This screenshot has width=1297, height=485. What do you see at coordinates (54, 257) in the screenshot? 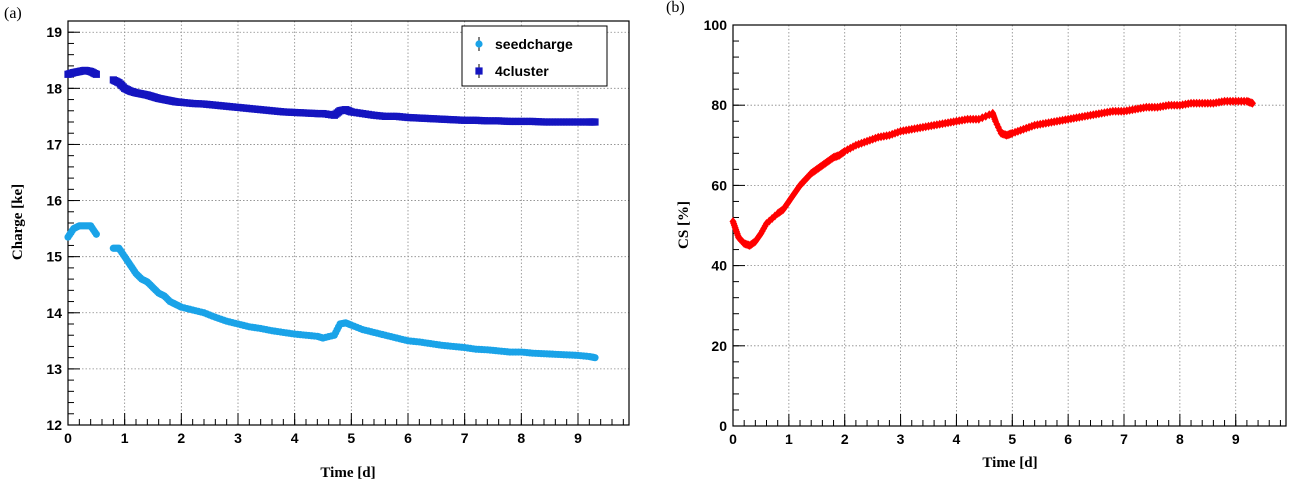
I see `y-tick-label: 15` at bounding box center [54, 257].